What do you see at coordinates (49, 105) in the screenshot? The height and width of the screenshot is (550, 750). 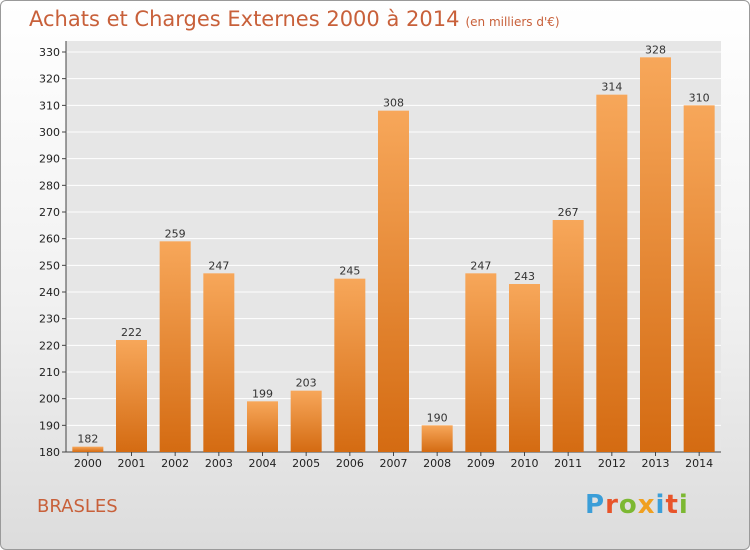 I see `y-tick-label: 310` at bounding box center [49, 105].